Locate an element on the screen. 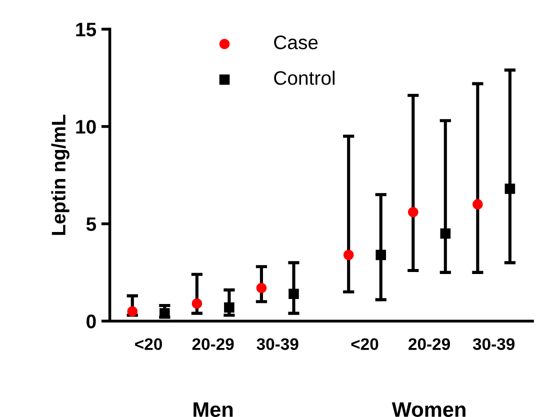  legend-label: Control is located at coordinates (304, 77).